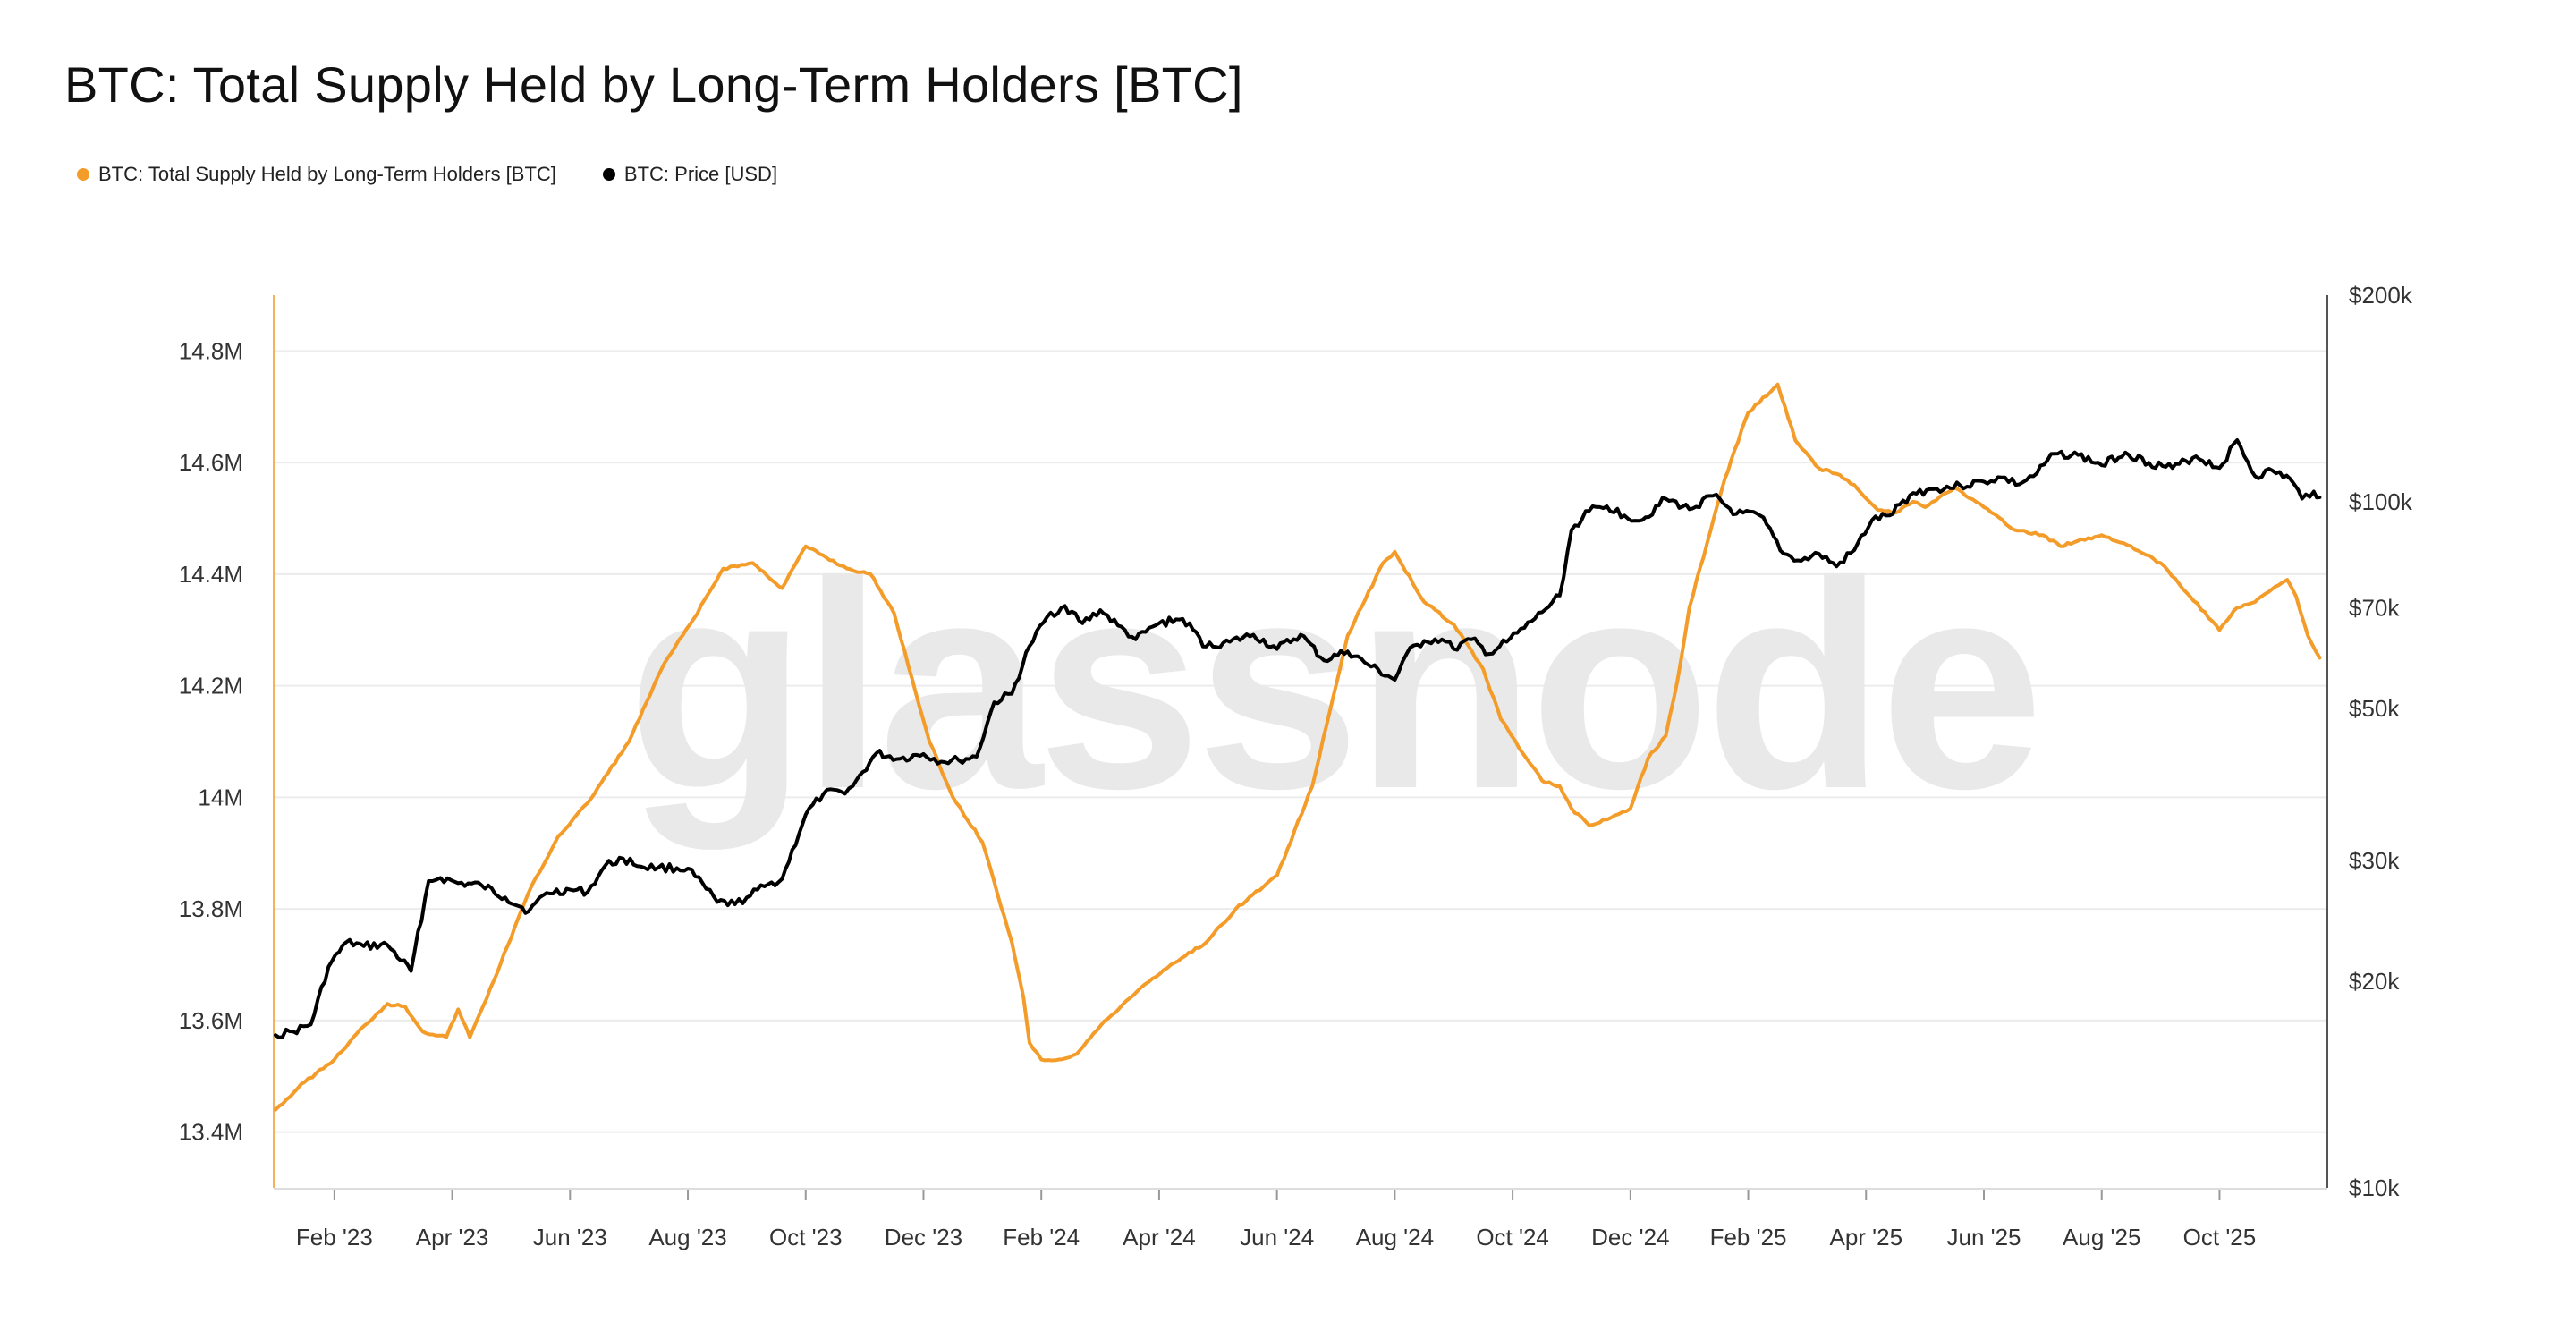  What do you see at coordinates (2374, 1188) in the screenshot?
I see `y-right-tick-label: $10k` at bounding box center [2374, 1188].